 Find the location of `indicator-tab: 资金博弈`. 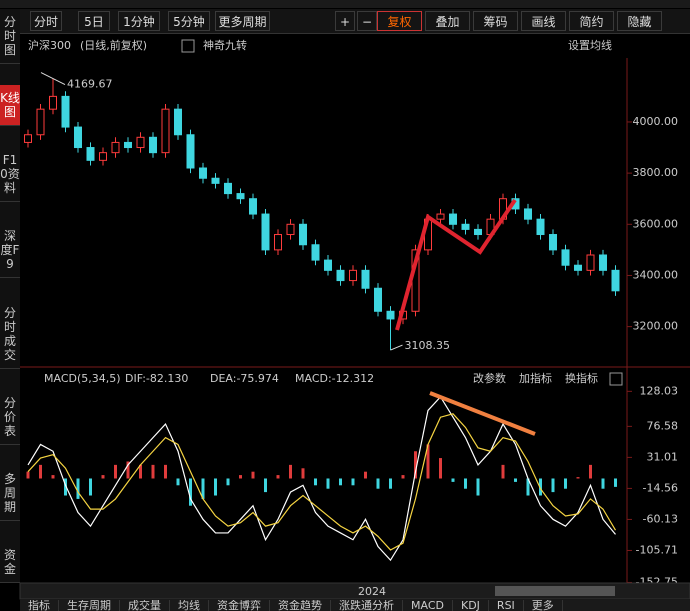

indicator-tab: 资金博弈 is located at coordinates (239, 605).